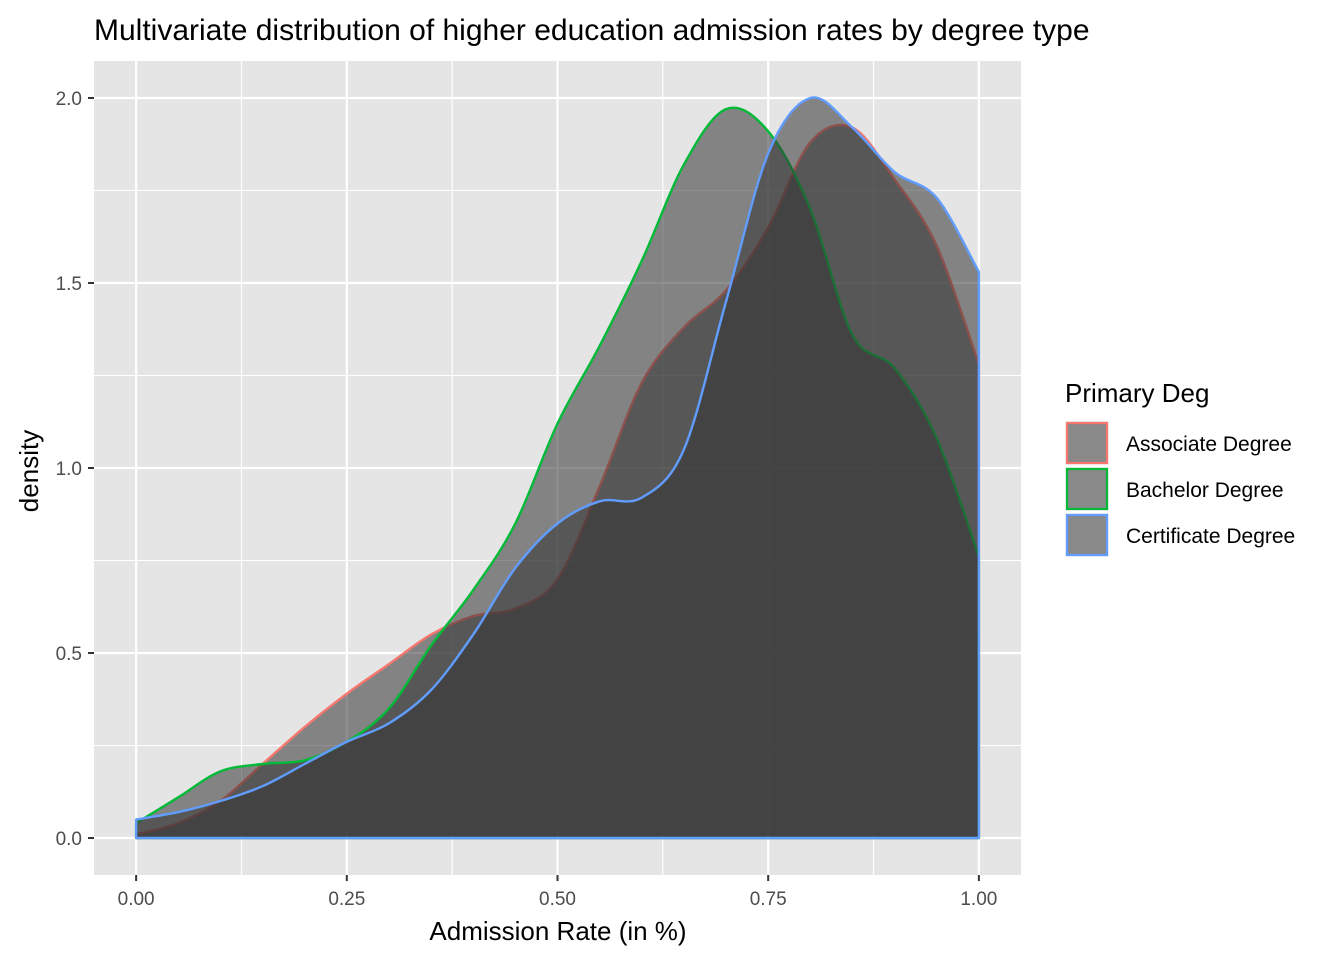 The height and width of the screenshot is (960, 1344). What do you see at coordinates (69, 839) in the screenshot?
I see `y-tick-label: 0.0` at bounding box center [69, 839].